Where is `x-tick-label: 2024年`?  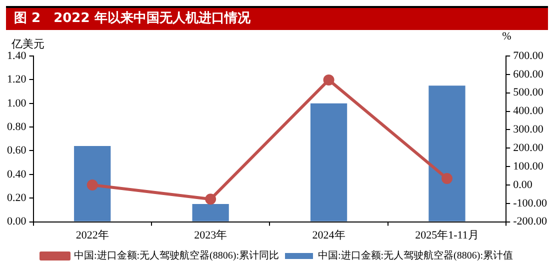 x-tick-label: 2024年 is located at coordinates (329, 235).